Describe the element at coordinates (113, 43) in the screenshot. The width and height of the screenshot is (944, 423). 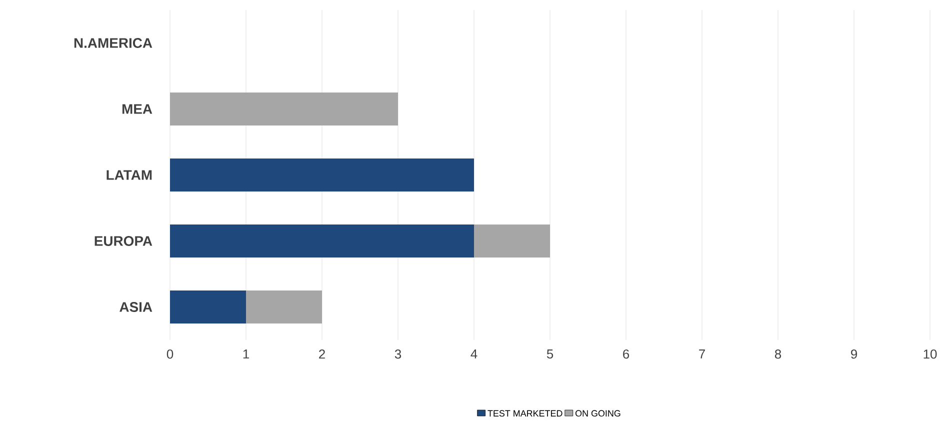
I see `y-tick-label: N.AMERICA` at that location.